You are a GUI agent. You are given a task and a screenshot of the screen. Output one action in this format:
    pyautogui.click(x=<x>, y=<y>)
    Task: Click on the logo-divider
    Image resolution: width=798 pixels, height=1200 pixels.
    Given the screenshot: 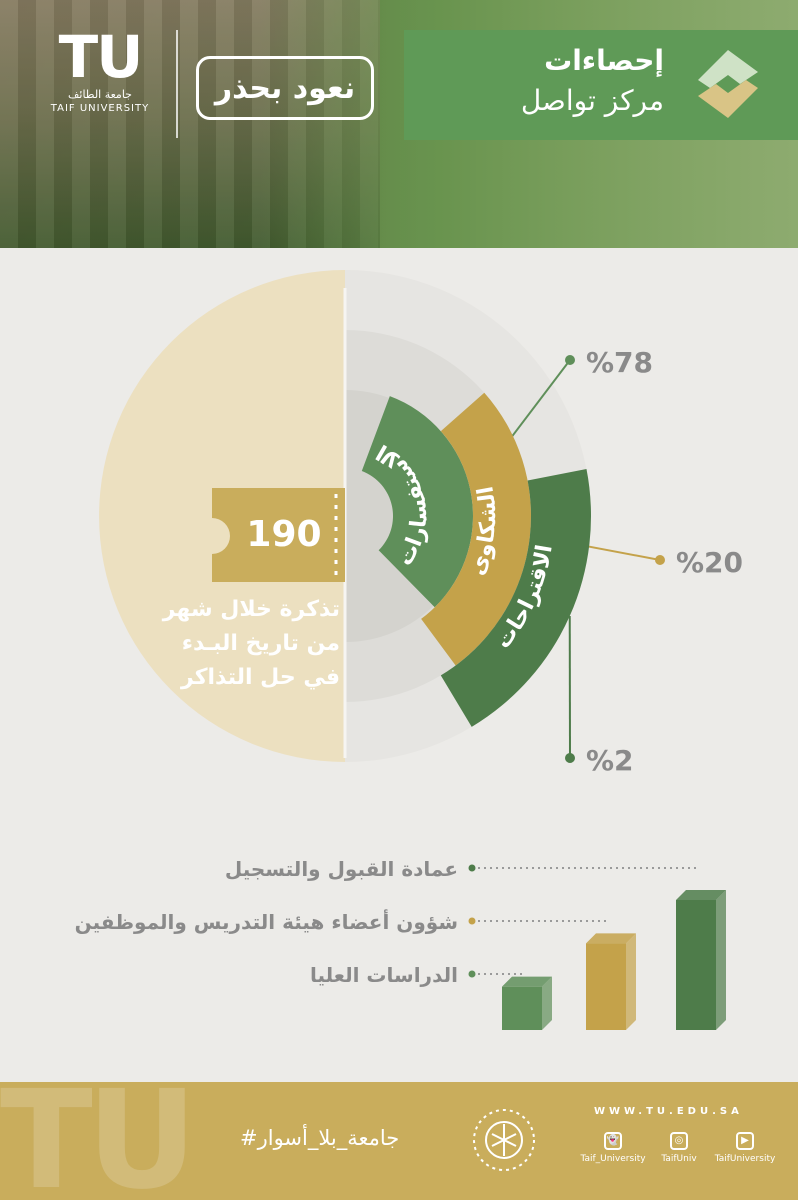 What is the action you would take?
    pyautogui.click(x=177, y=84)
    